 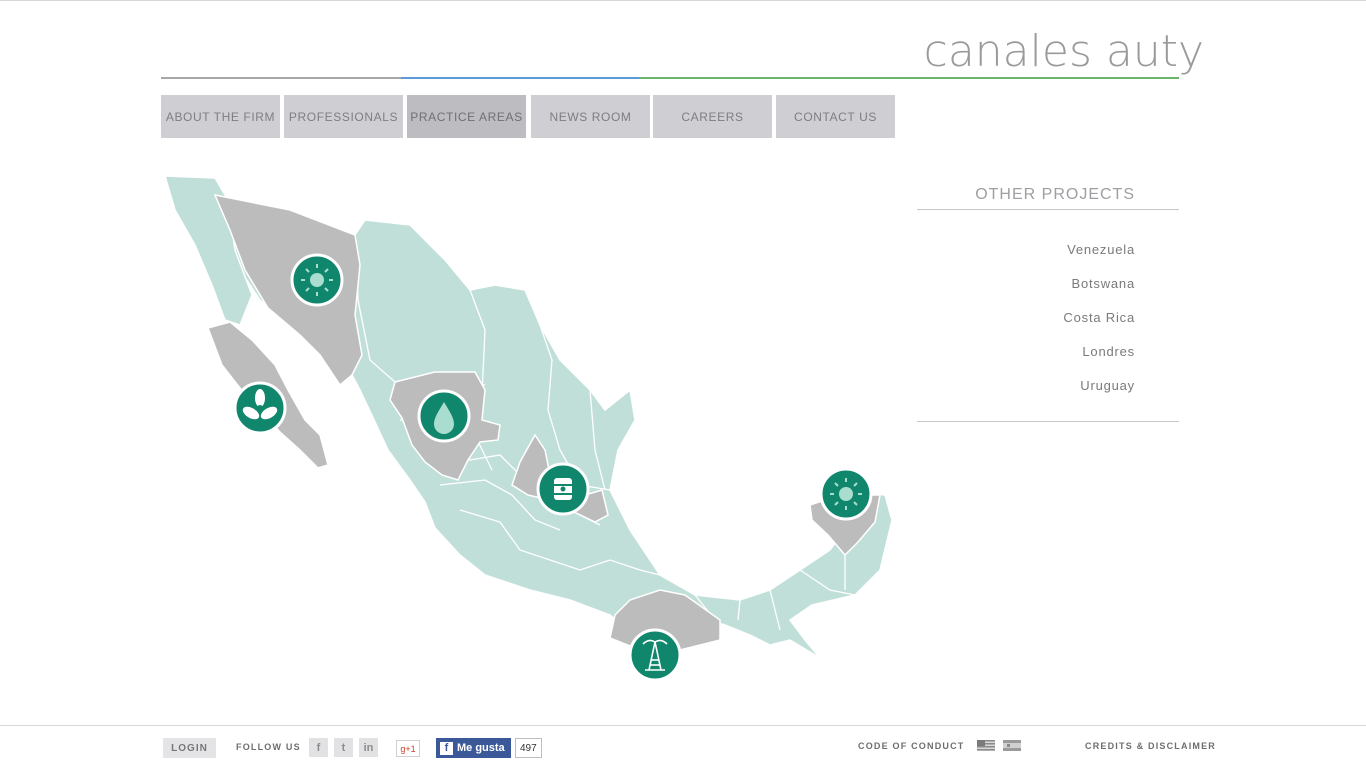 What do you see at coordinates (683, 725) in the screenshot?
I see `footer-rule` at bounding box center [683, 725].